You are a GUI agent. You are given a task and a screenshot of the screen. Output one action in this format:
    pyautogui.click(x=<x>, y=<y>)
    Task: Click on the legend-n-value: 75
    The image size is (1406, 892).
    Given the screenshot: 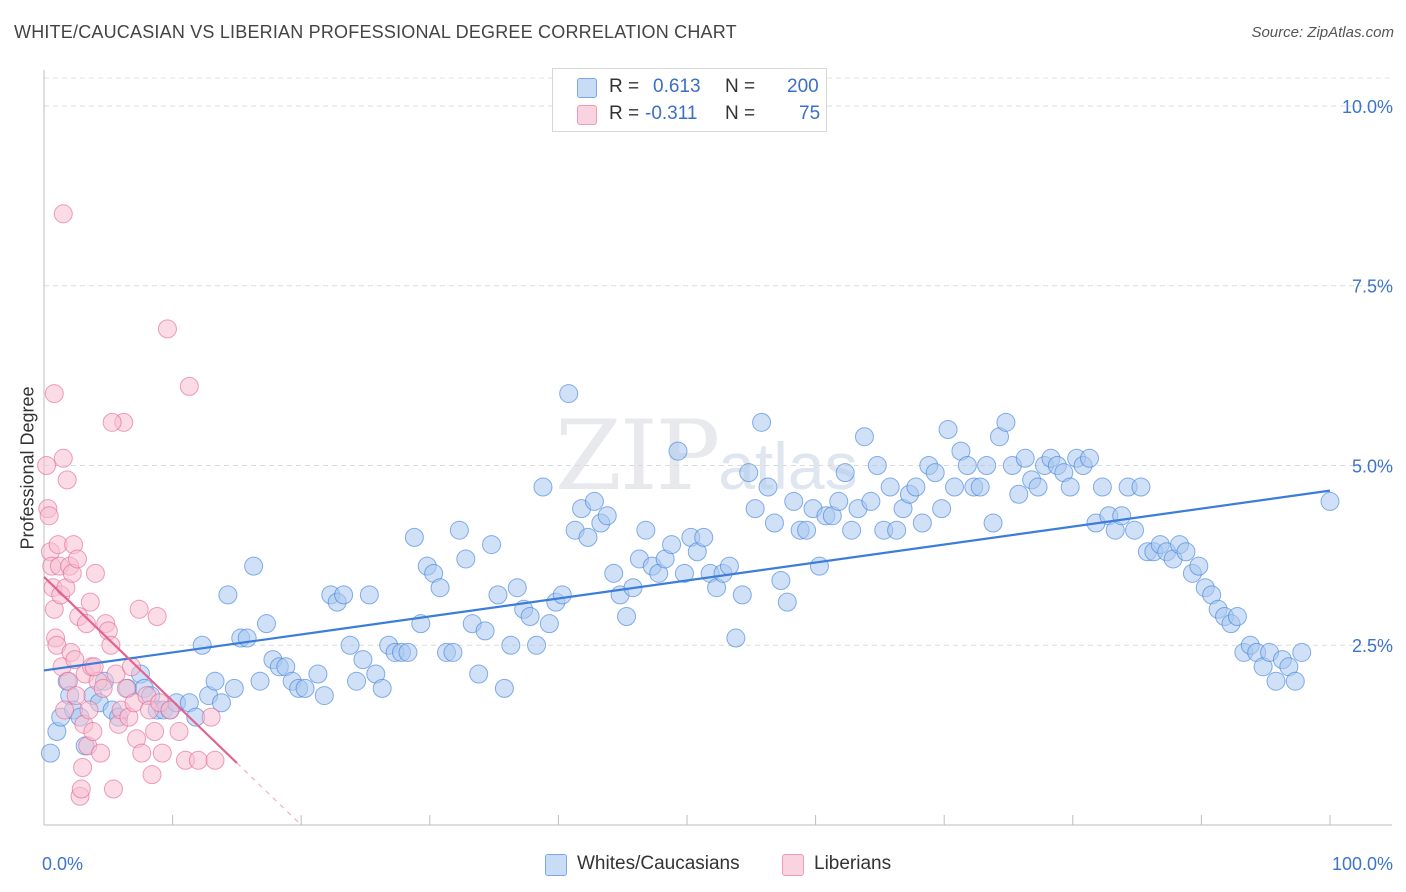 What is the action you would take?
    pyautogui.click(x=810, y=113)
    